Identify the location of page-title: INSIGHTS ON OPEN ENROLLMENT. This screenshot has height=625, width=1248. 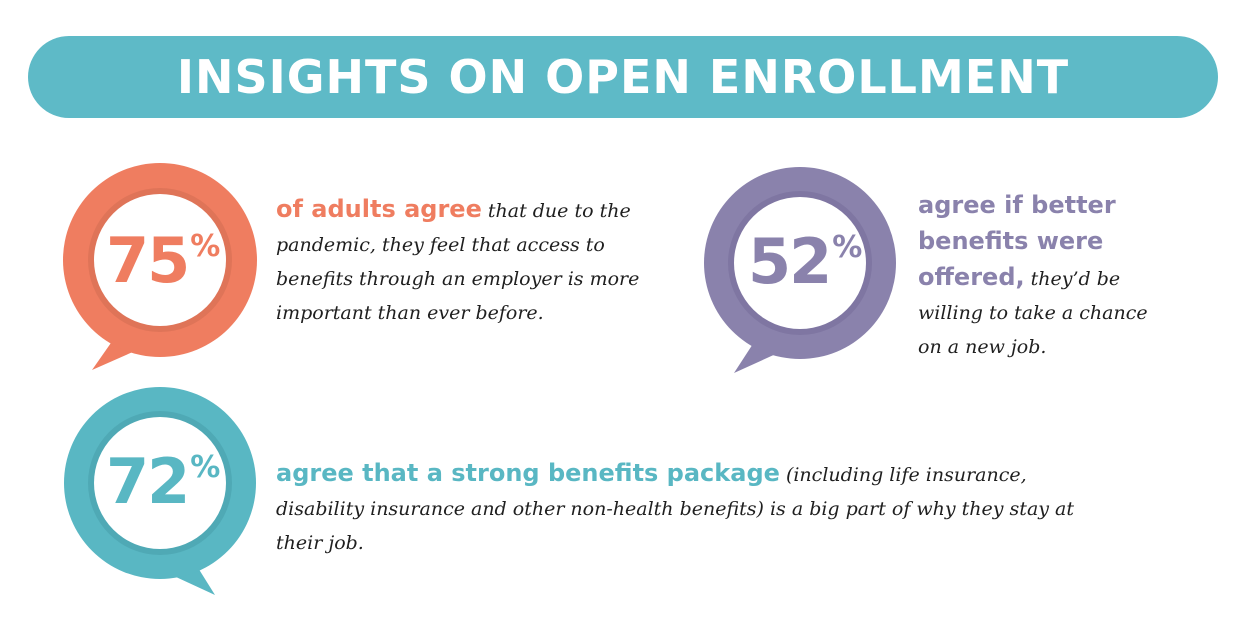
(623, 77).